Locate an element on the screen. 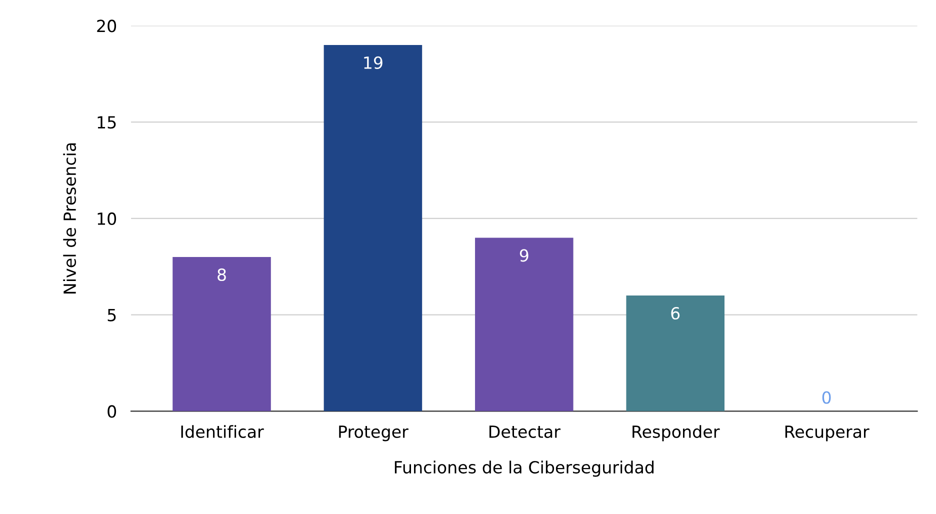 The image size is (936, 514). x-tick-label: Recuperar is located at coordinates (827, 434).